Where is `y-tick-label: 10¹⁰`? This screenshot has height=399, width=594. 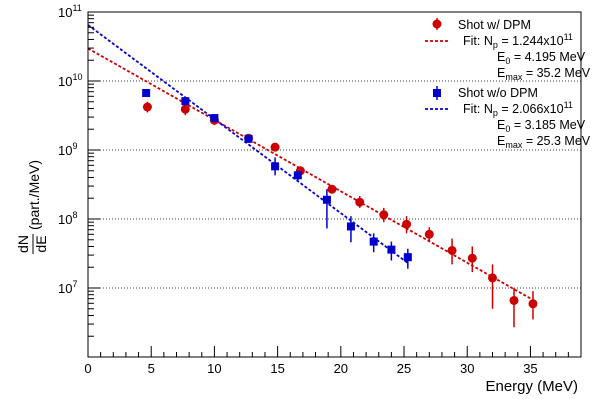 y-tick-label: 10¹⁰ is located at coordinates (70, 80).